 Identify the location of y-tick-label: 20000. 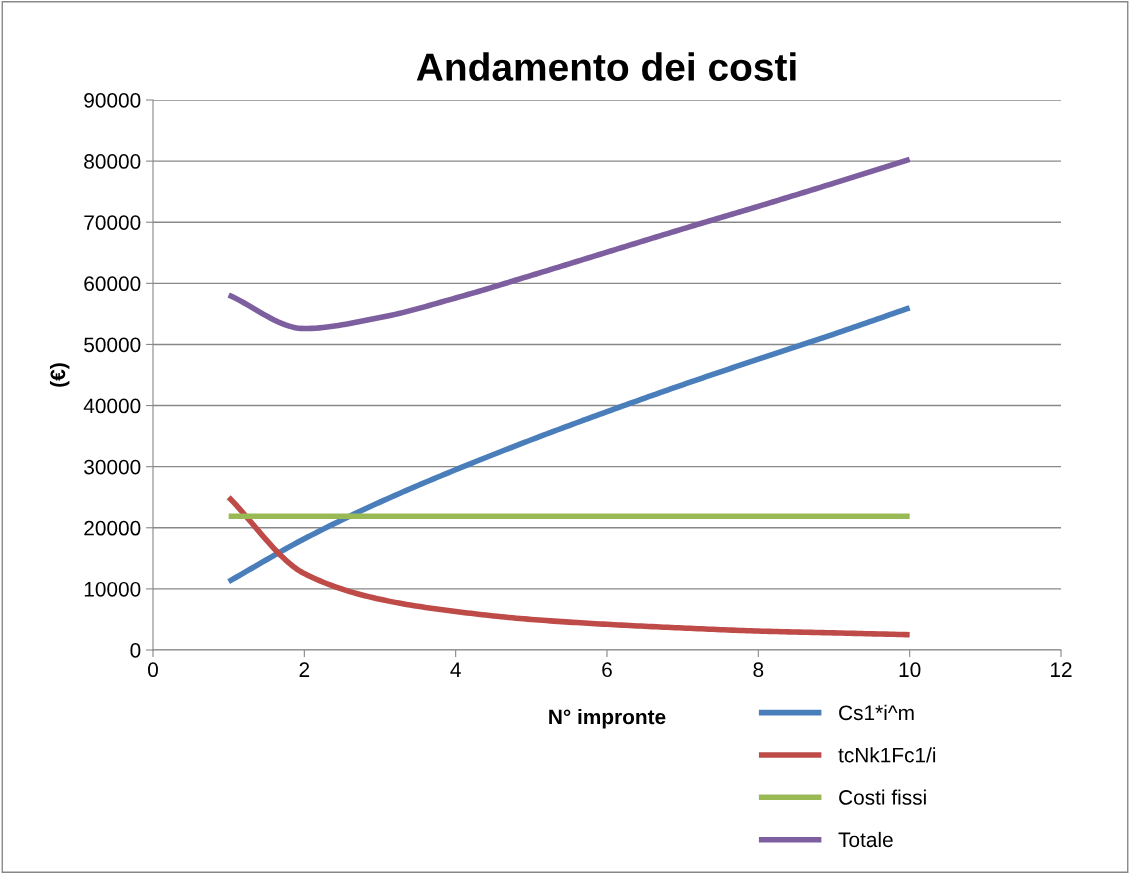
(112, 528).